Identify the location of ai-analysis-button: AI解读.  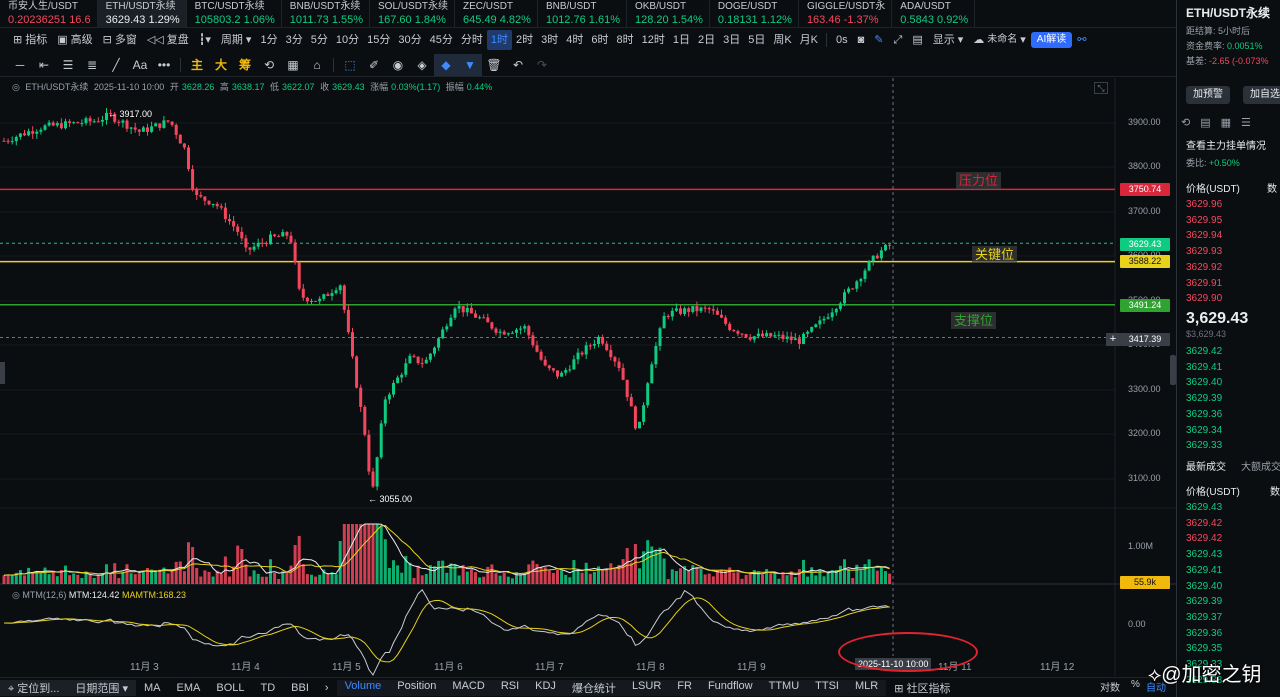
(1051, 40).